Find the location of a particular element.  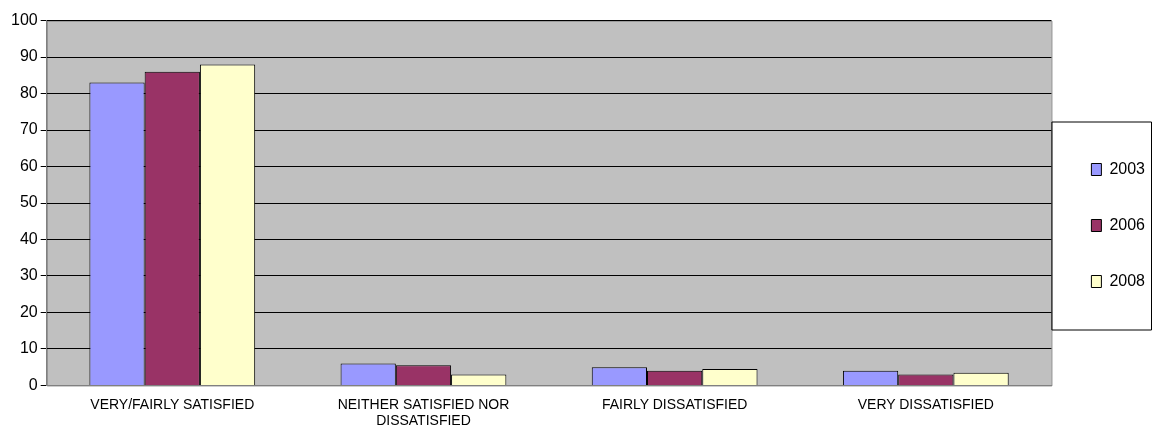

legend-label: 2008 is located at coordinates (1127, 280).